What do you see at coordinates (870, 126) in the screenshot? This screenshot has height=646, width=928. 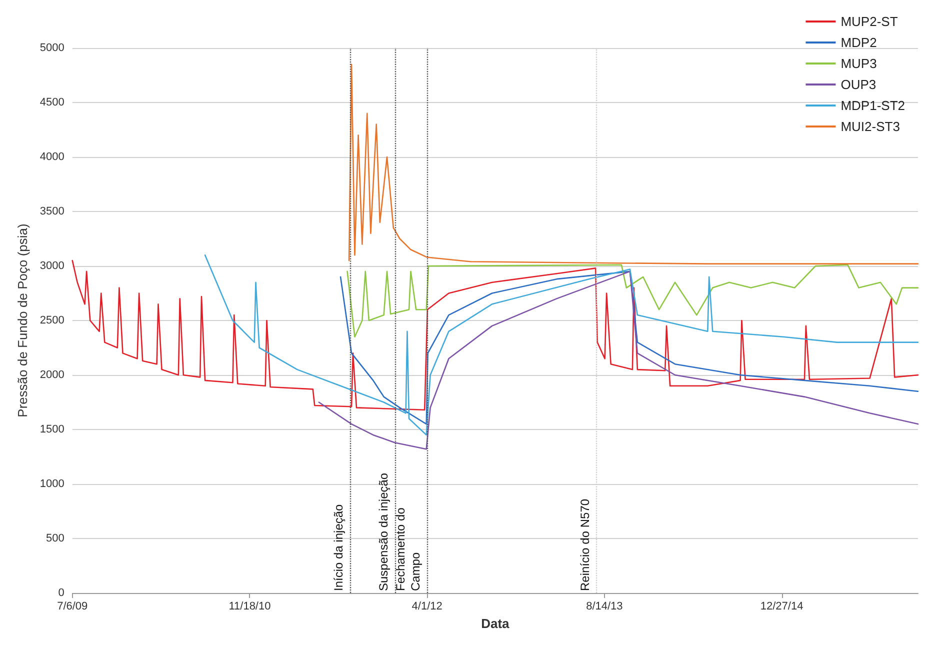 I see `legend-label: MUI2-ST3` at bounding box center [870, 126].